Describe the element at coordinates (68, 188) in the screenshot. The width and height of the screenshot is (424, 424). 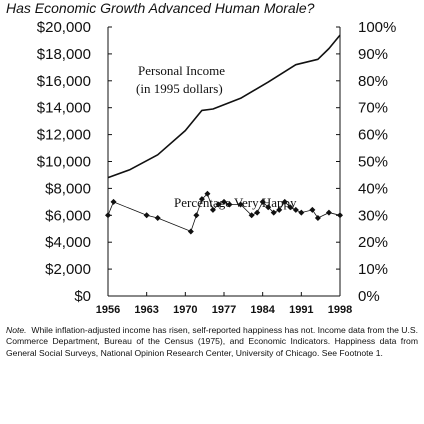
I see `left-tick-label: $8,000` at that location.